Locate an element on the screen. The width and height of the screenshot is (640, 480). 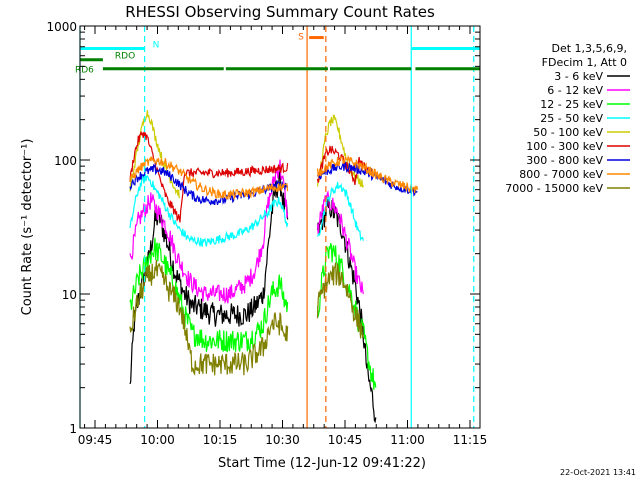
y-tick-label-1: 10 is located at coordinates (69, 295).